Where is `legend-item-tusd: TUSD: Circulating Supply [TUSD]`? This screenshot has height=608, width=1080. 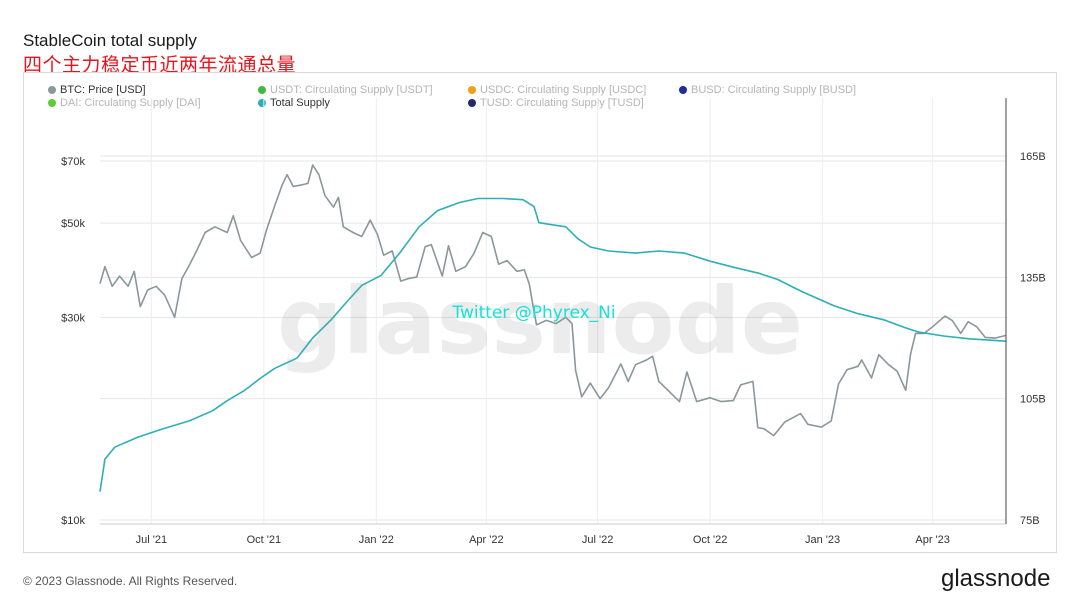 legend-item-tusd: TUSD: Circulating Supply [TUSD] is located at coordinates (556, 103).